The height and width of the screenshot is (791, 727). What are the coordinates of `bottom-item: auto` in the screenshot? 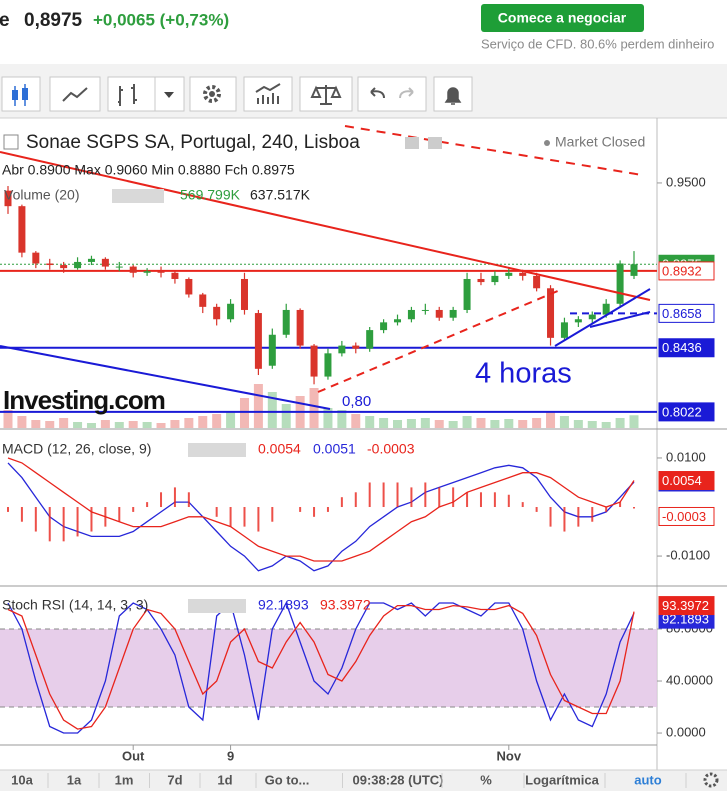 It's located at (648, 779).